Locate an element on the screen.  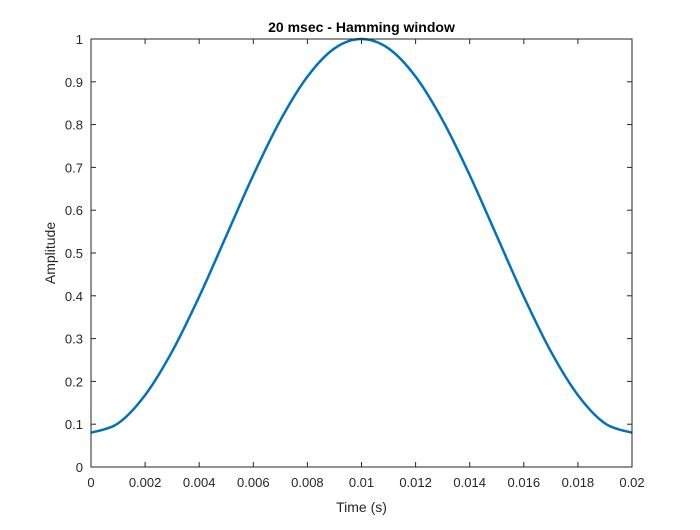
x-tick-label: 0.004 is located at coordinates (199, 482).